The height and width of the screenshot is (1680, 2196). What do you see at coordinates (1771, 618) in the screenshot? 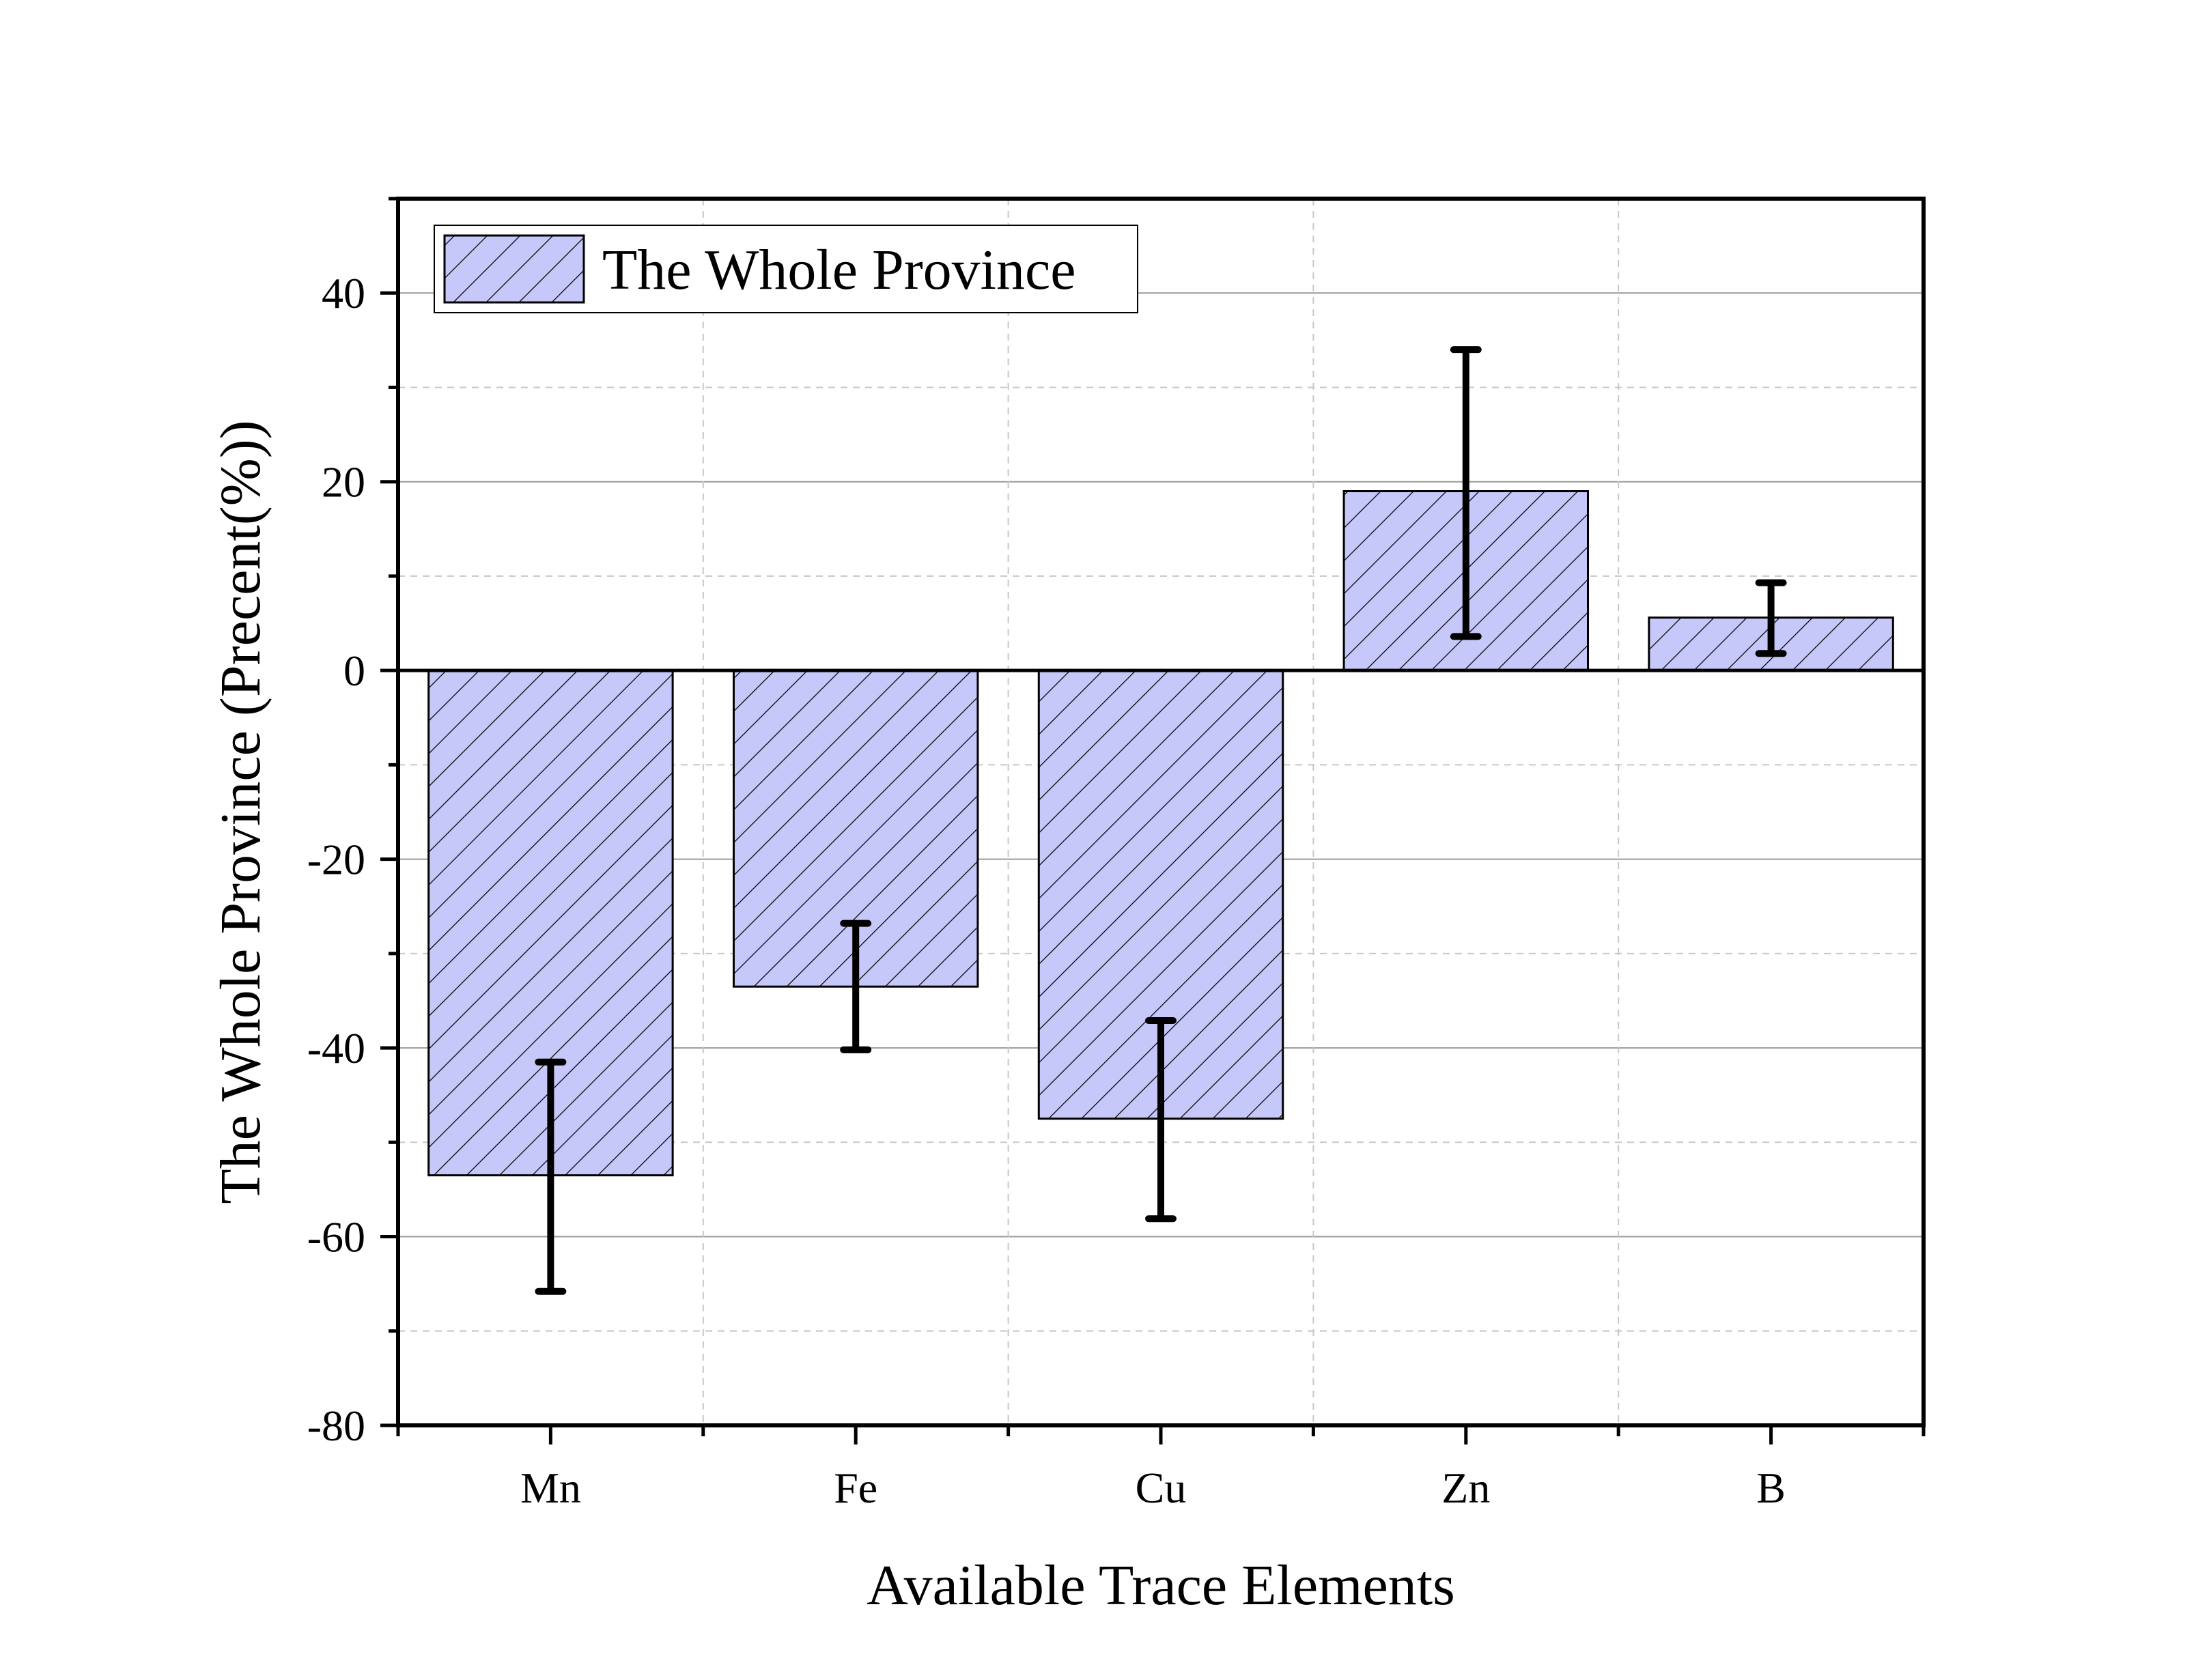
I see `error-bar-b` at bounding box center [1771, 618].